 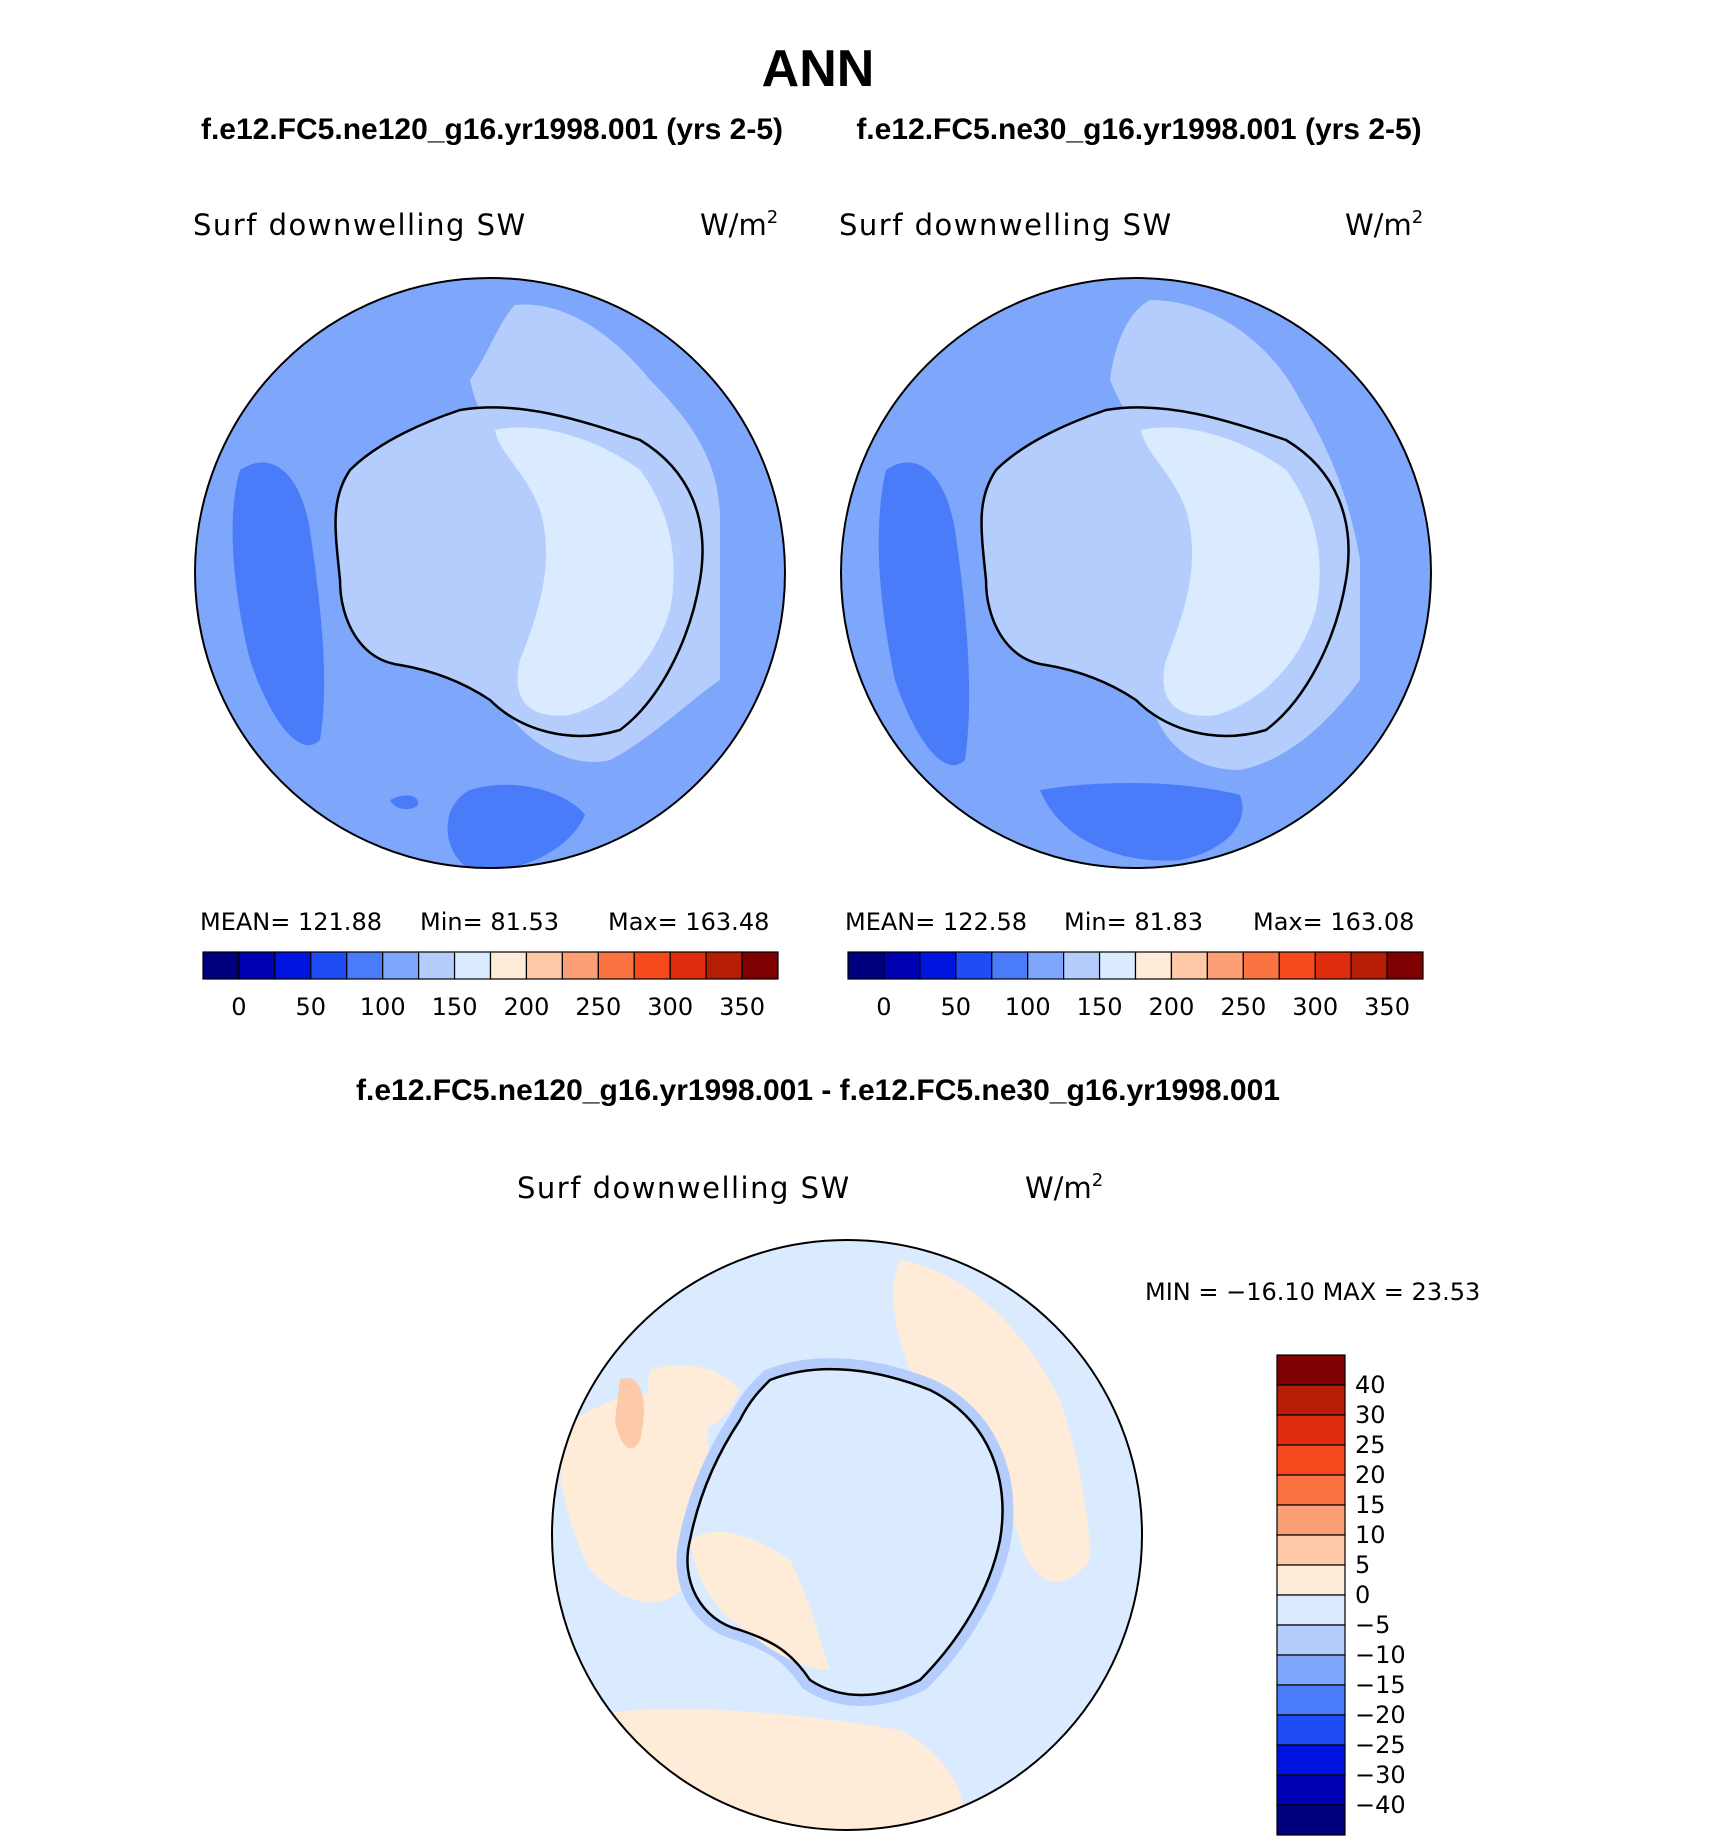 What do you see at coordinates (1380, 1805) in the screenshot?
I see `colorbar-tick-label: −40` at bounding box center [1380, 1805].